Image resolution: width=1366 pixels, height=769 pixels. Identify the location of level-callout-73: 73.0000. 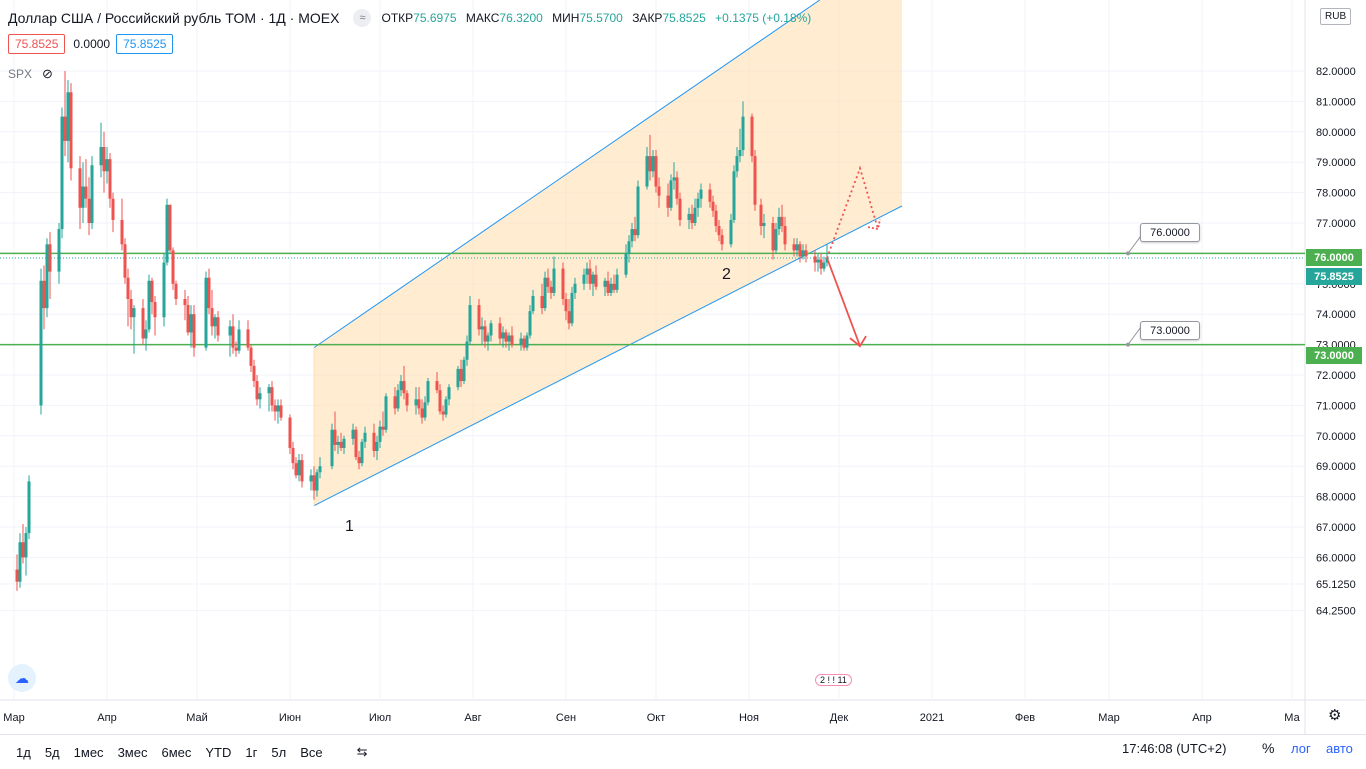
(1170, 330).